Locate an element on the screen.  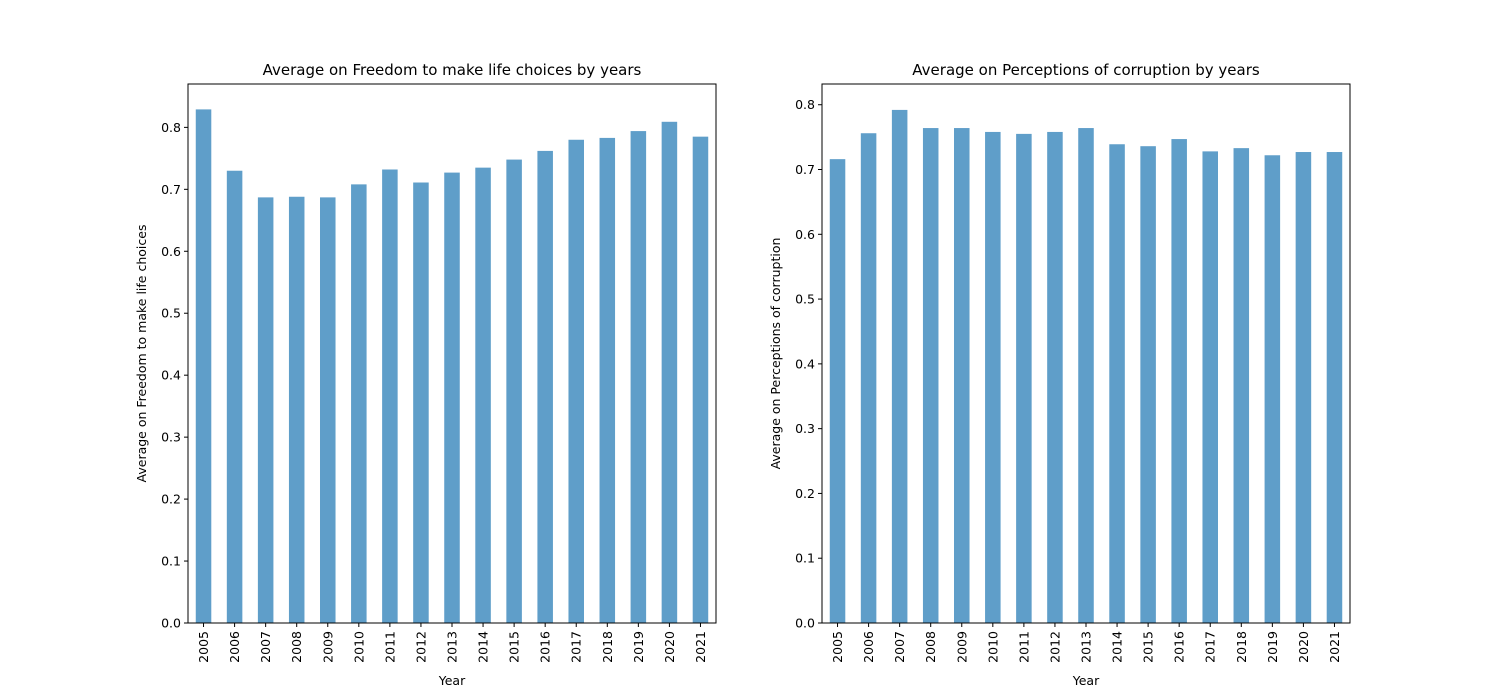
y-axis-label: Average on Perceptions of corruption is located at coordinates (775, 354).